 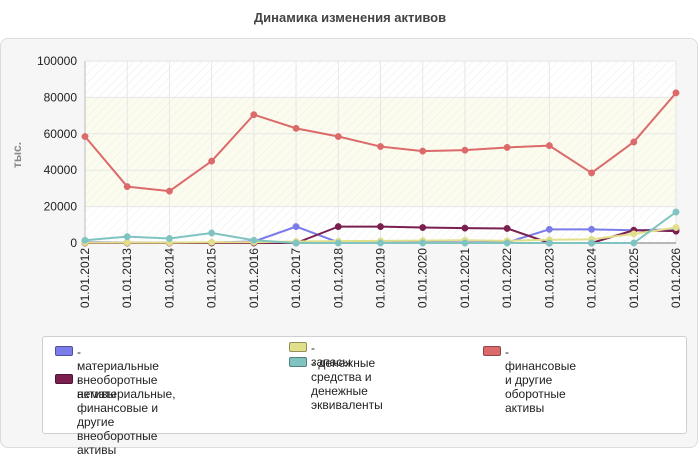 What do you see at coordinates (97, 394) in the screenshot?
I see `legend-label-line: активы` at bounding box center [97, 394].